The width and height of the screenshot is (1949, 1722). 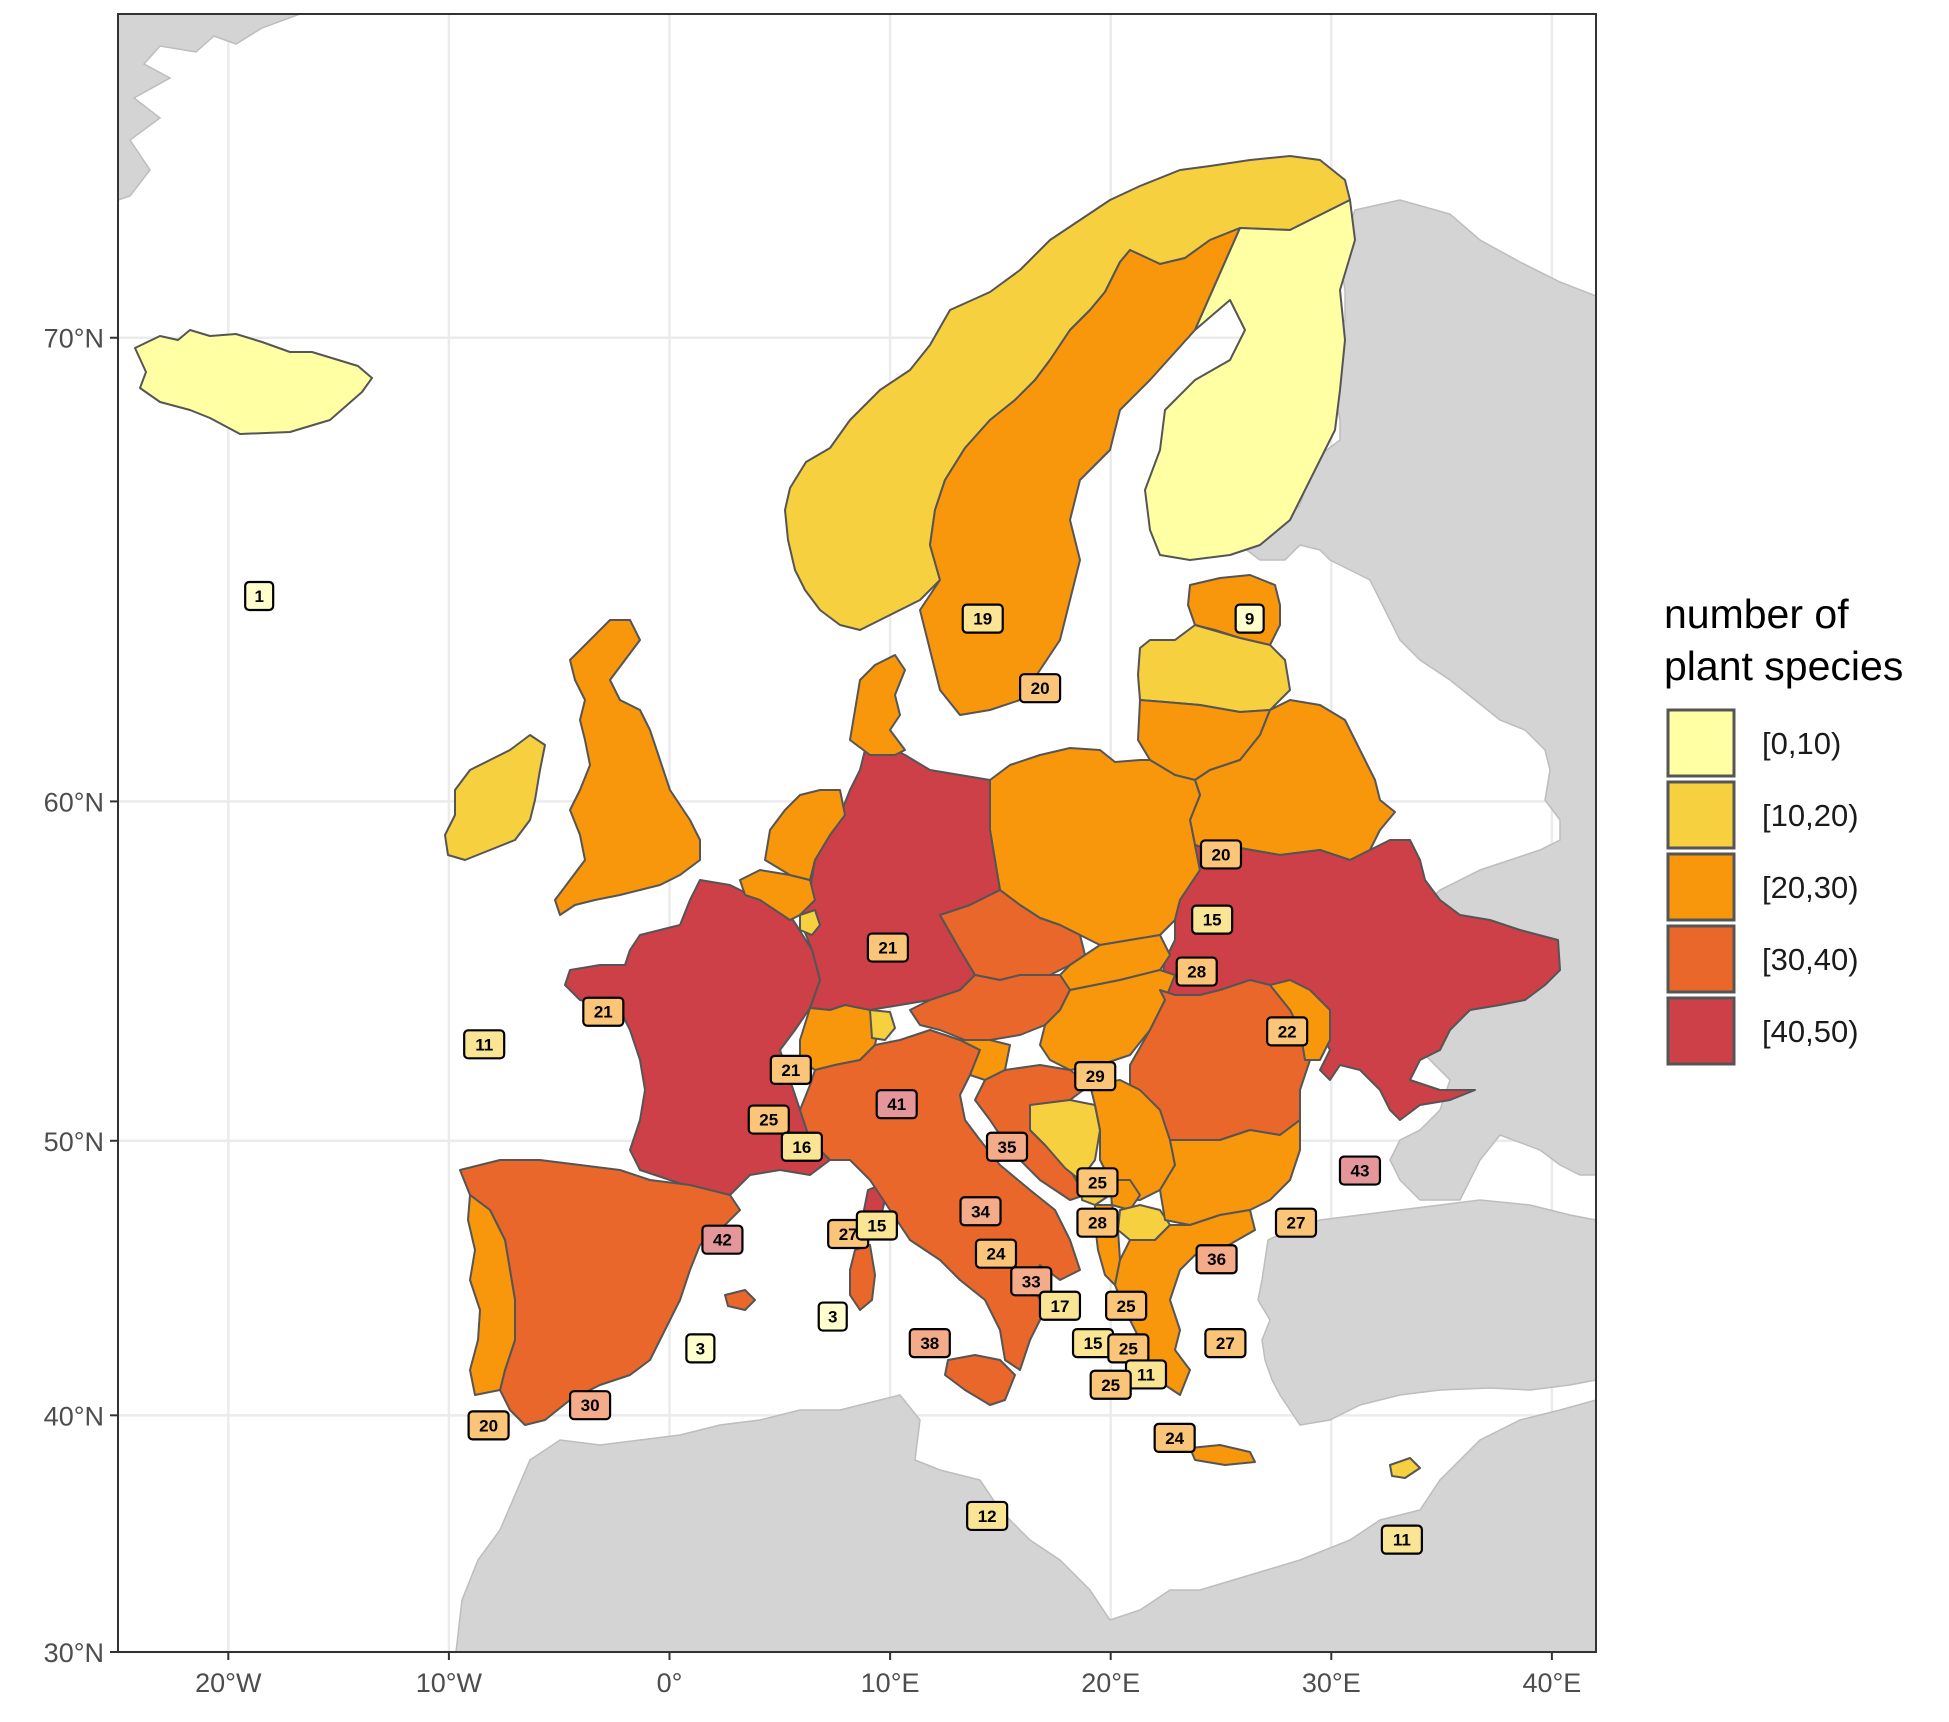 I want to click on badge-value: 30, so click(x=590, y=1405).